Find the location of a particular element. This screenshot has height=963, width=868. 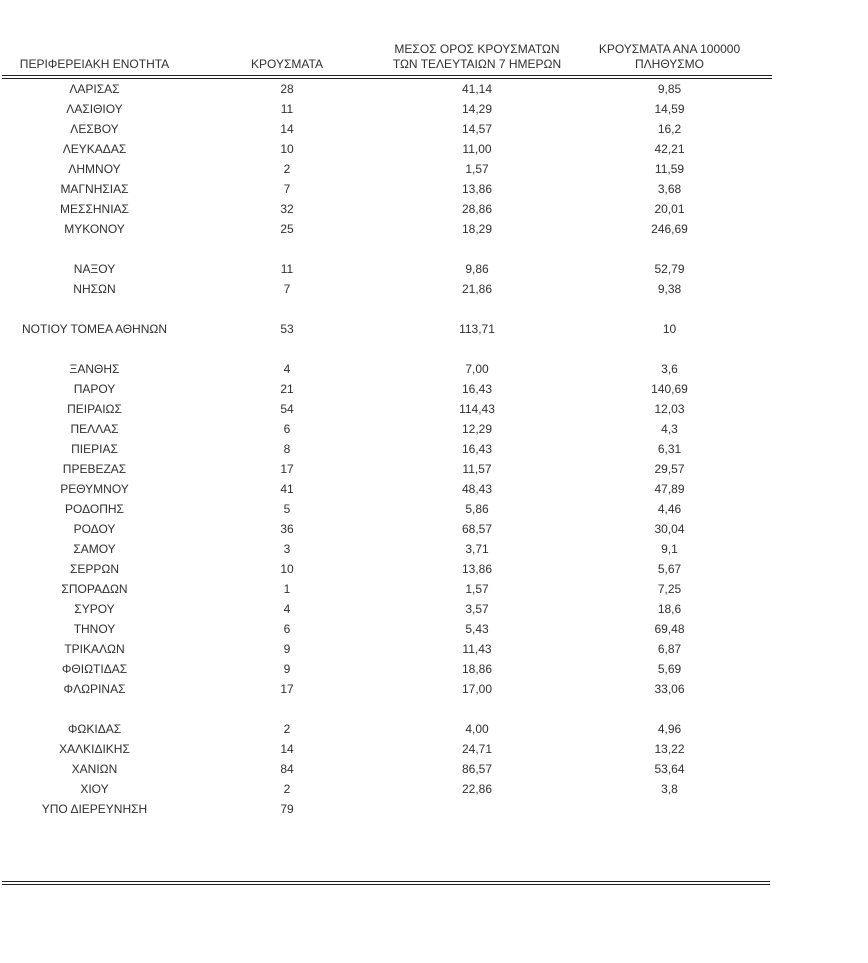

avg7-cell: 22,86 is located at coordinates (477, 789).